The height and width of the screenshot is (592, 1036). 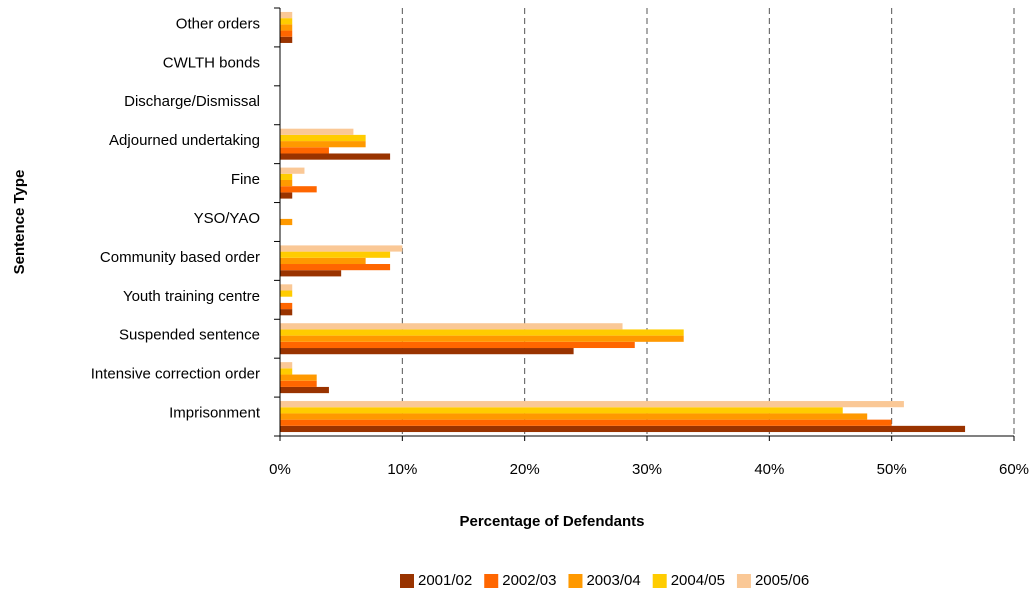 What do you see at coordinates (191, 296) in the screenshot?
I see `y-tick-label: Youth training centre` at bounding box center [191, 296].